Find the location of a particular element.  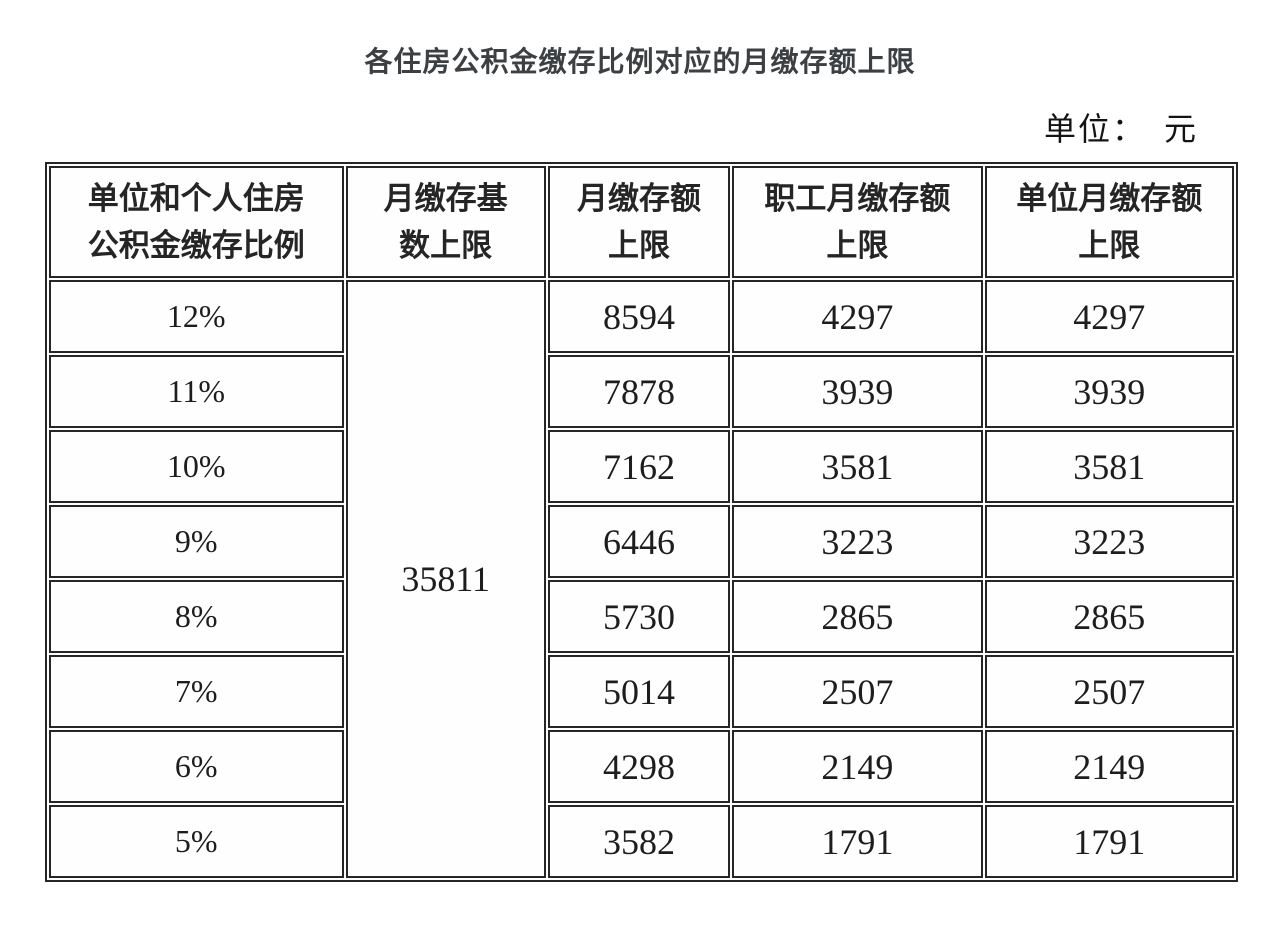

unit-label: 单位： 元 is located at coordinates (1120, 129).